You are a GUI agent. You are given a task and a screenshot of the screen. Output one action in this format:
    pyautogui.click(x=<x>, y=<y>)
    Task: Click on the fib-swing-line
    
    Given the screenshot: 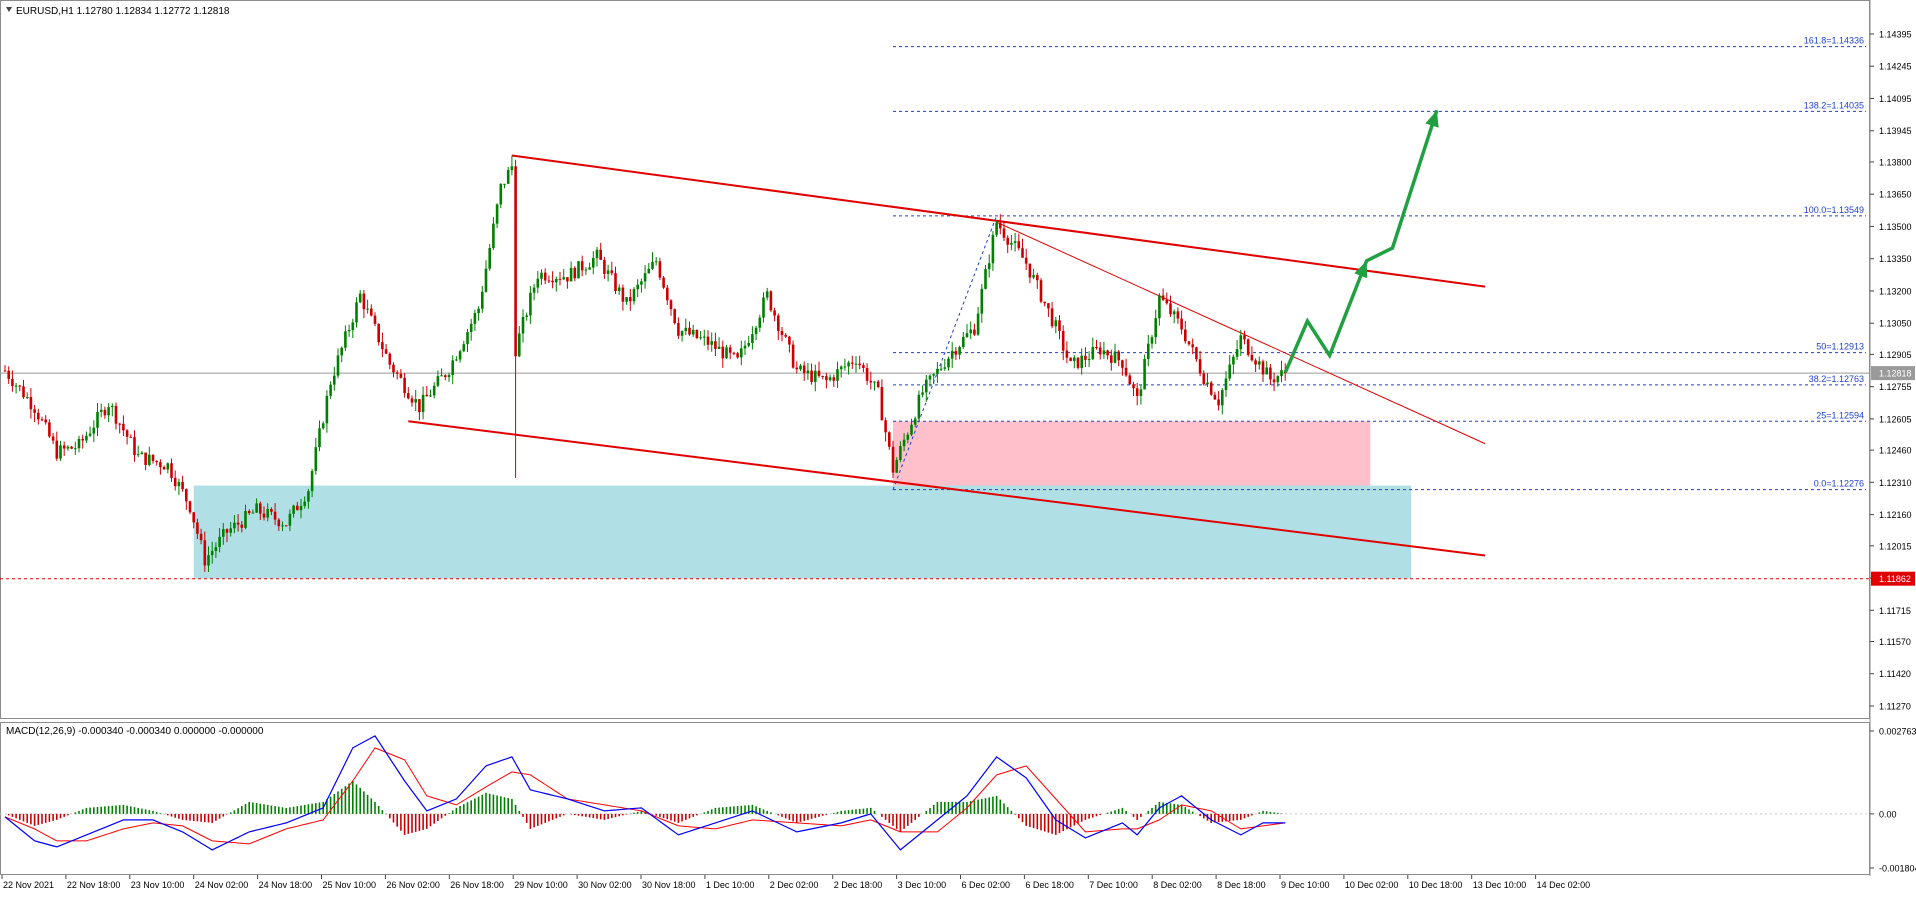 What is the action you would take?
    pyautogui.click(x=945, y=352)
    